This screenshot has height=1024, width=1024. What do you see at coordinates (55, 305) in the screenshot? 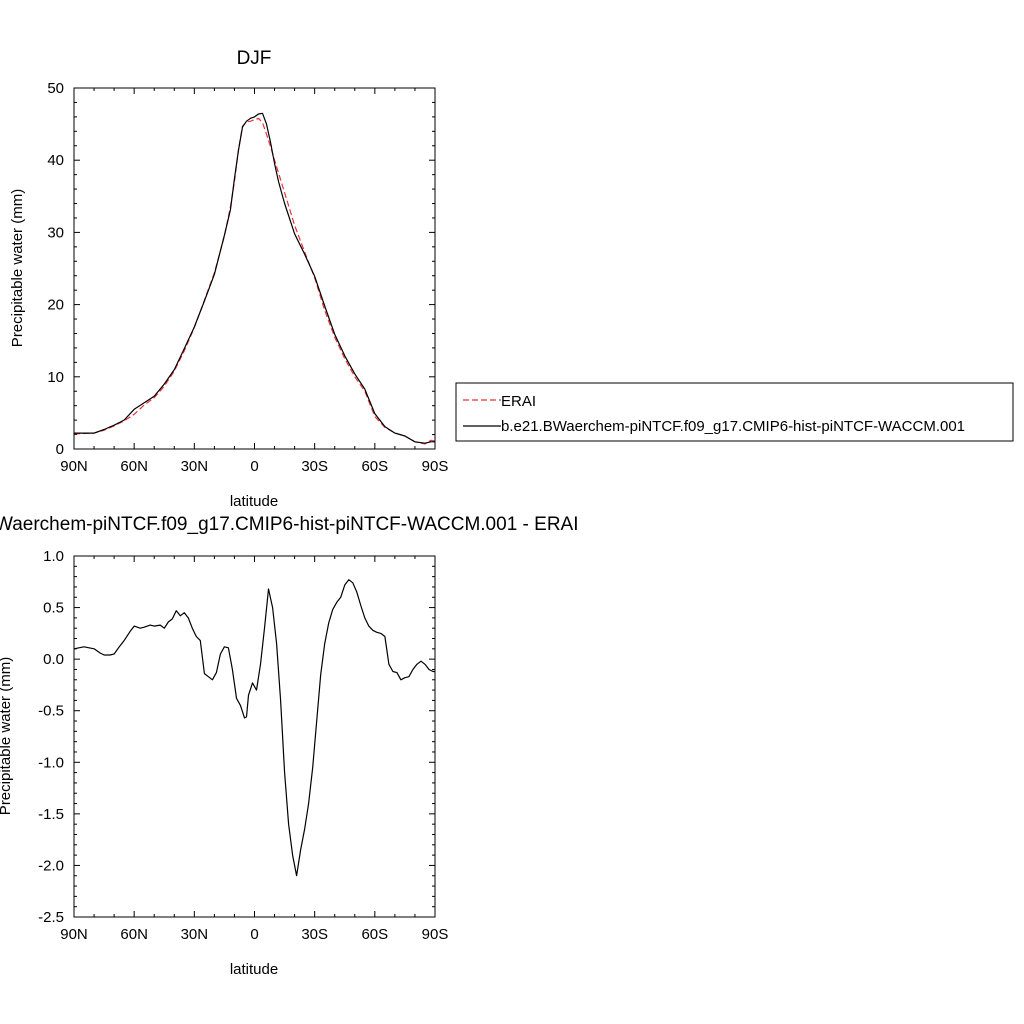
I see `y-tick-label: 20` at bounding box center [55, 305].